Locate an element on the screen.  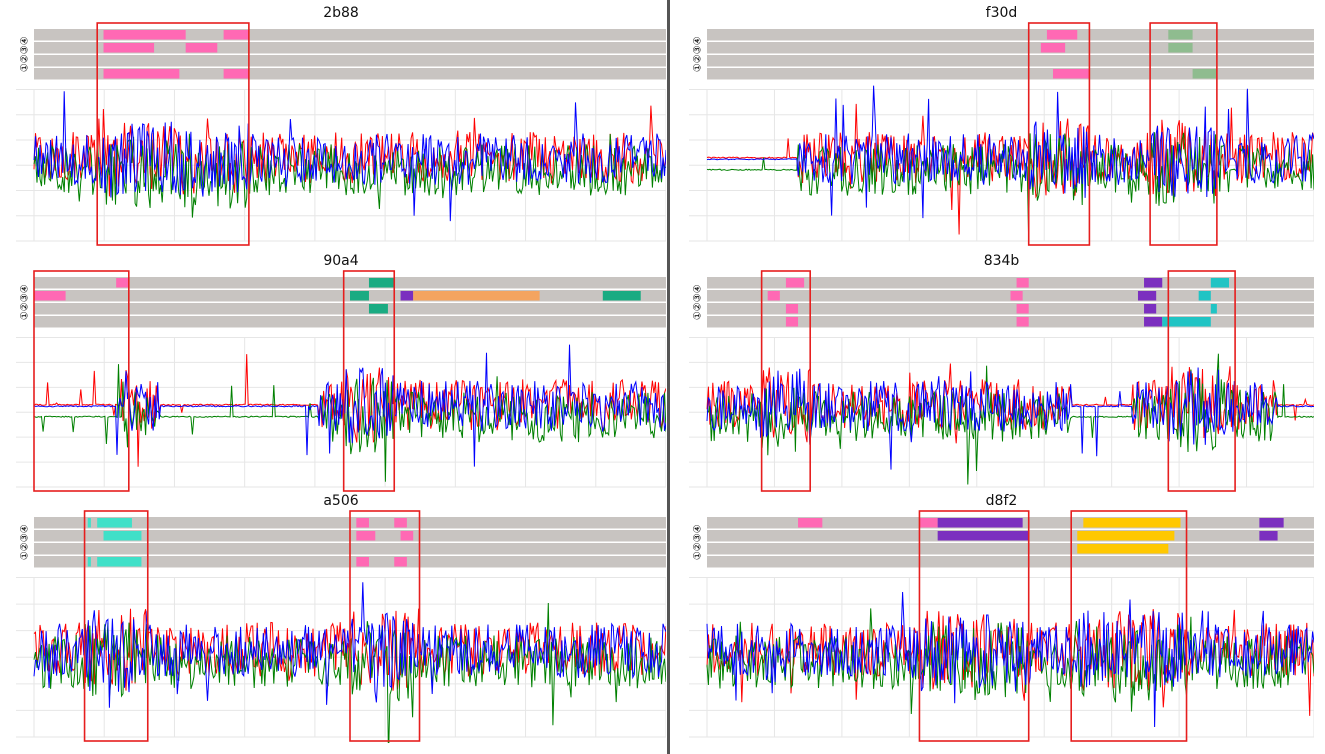
chart-title: f30d is located at coordinates (1001, 13).